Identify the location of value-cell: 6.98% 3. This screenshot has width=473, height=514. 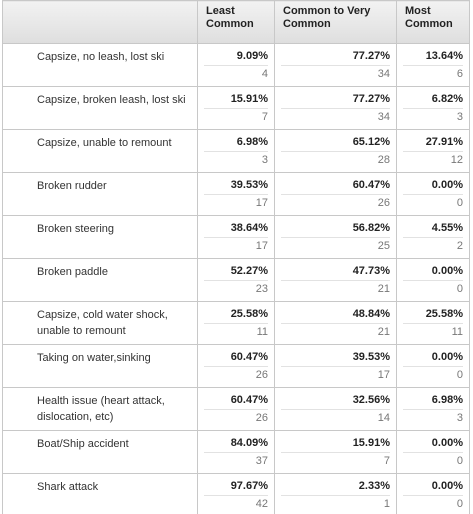
(433, 409).